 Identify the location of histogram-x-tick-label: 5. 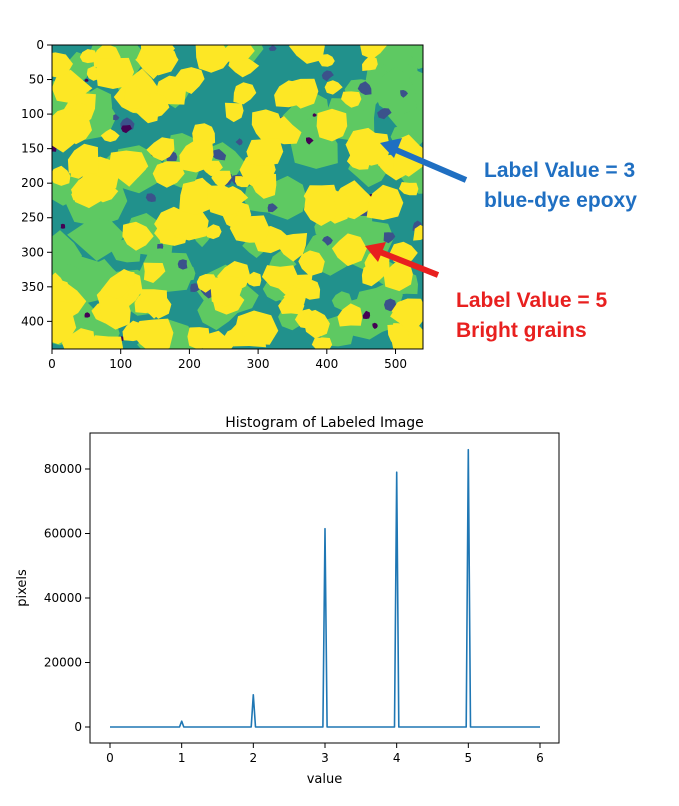
(469, 758).